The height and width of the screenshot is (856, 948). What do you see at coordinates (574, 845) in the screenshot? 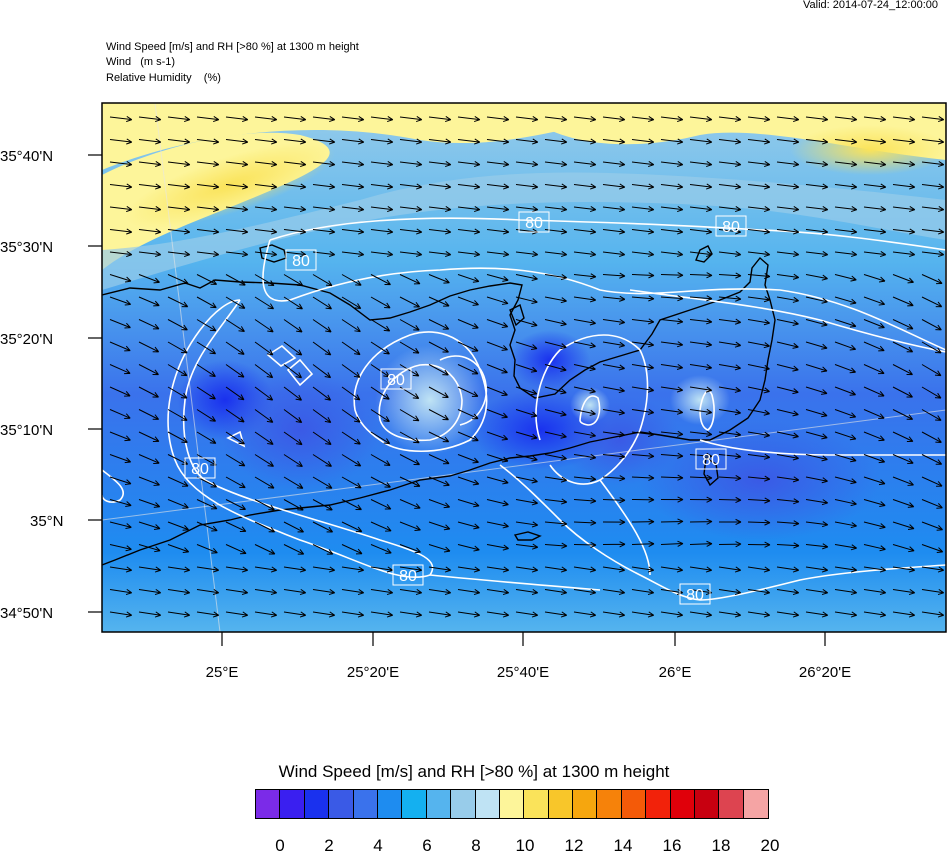
I see `colorbar-tick-label: 12` at bounding box center [574, 845].